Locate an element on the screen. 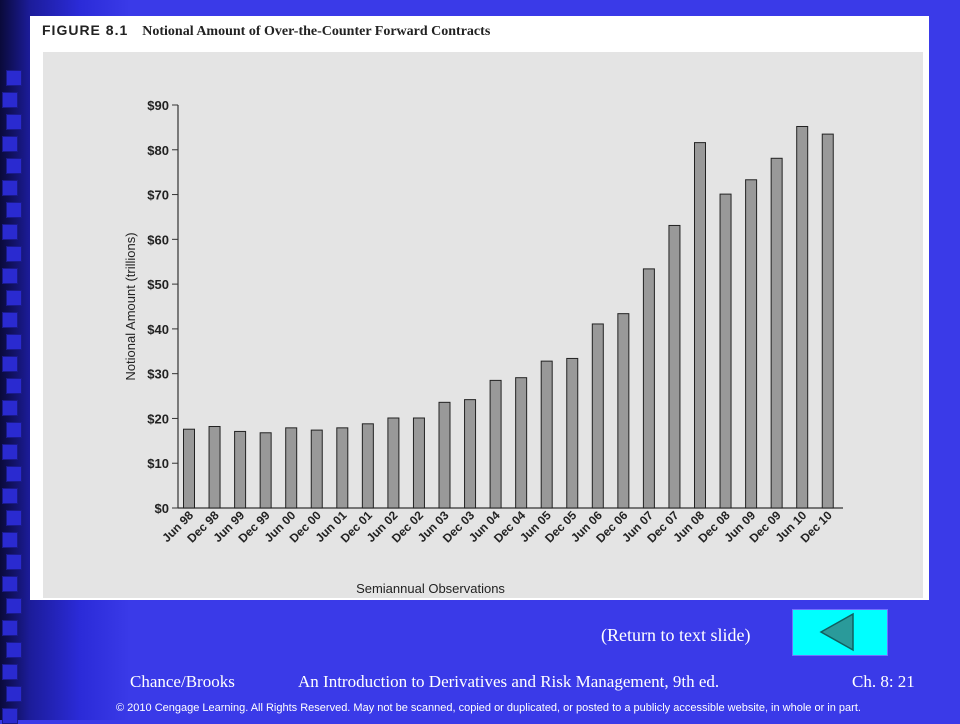 The height and width of the screenshot is (724, 960). footer-chapter: Ch. 8: 21 is located at coordinates (883, 681).